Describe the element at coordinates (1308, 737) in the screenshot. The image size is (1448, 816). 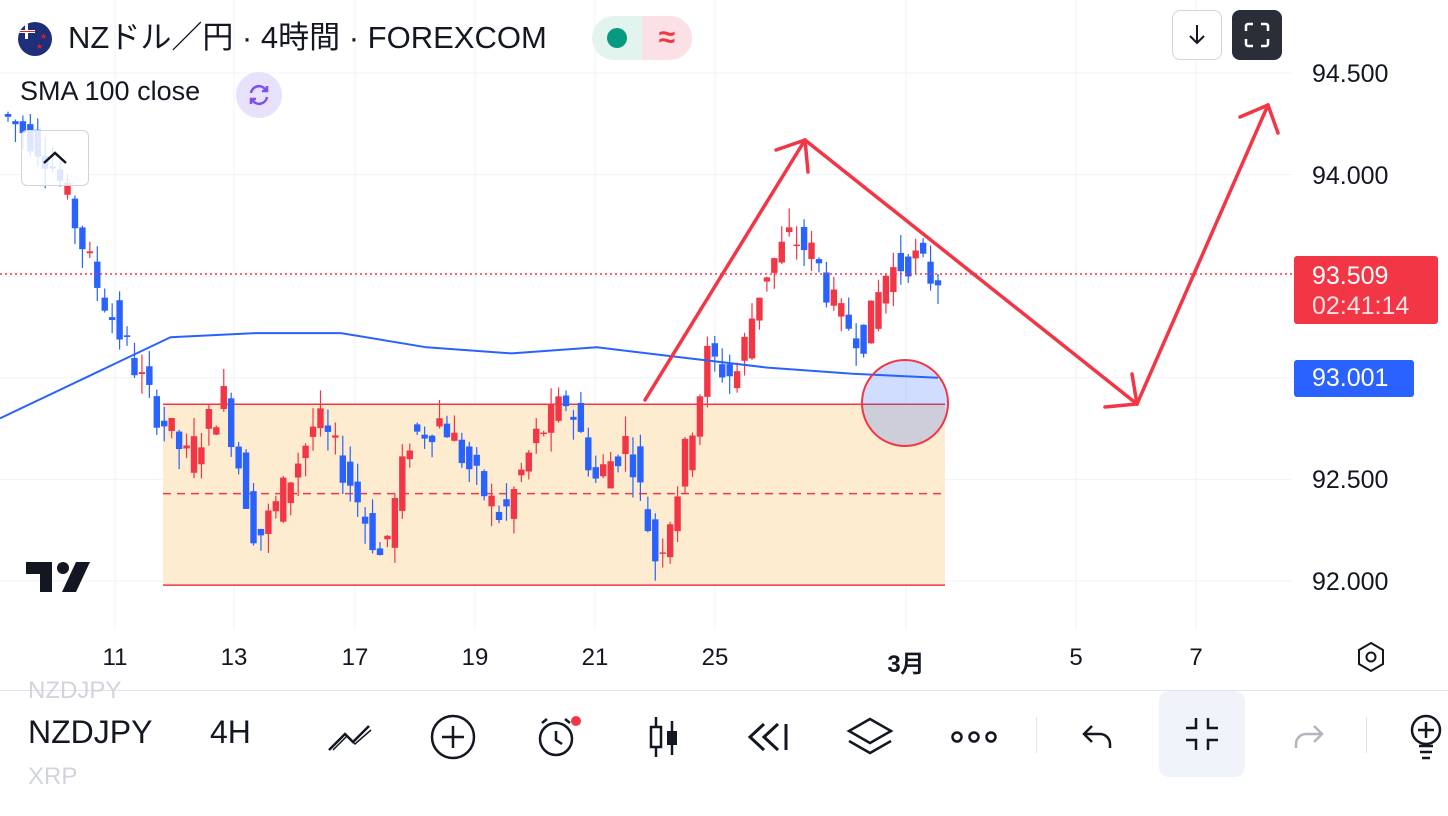
I see `redo-icon` at that location.